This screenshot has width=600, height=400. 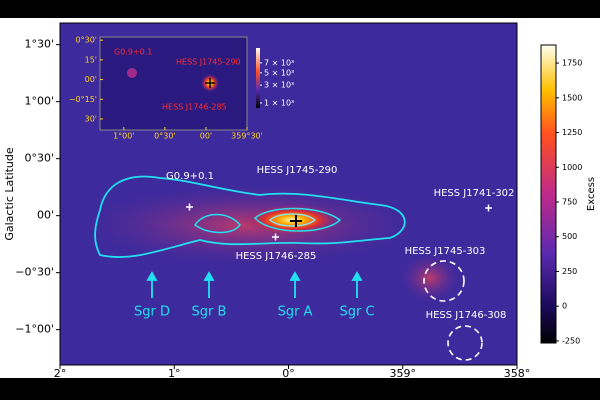 I want to click on inset-y-tick-label: 0°30', so click(x=86, y=40).